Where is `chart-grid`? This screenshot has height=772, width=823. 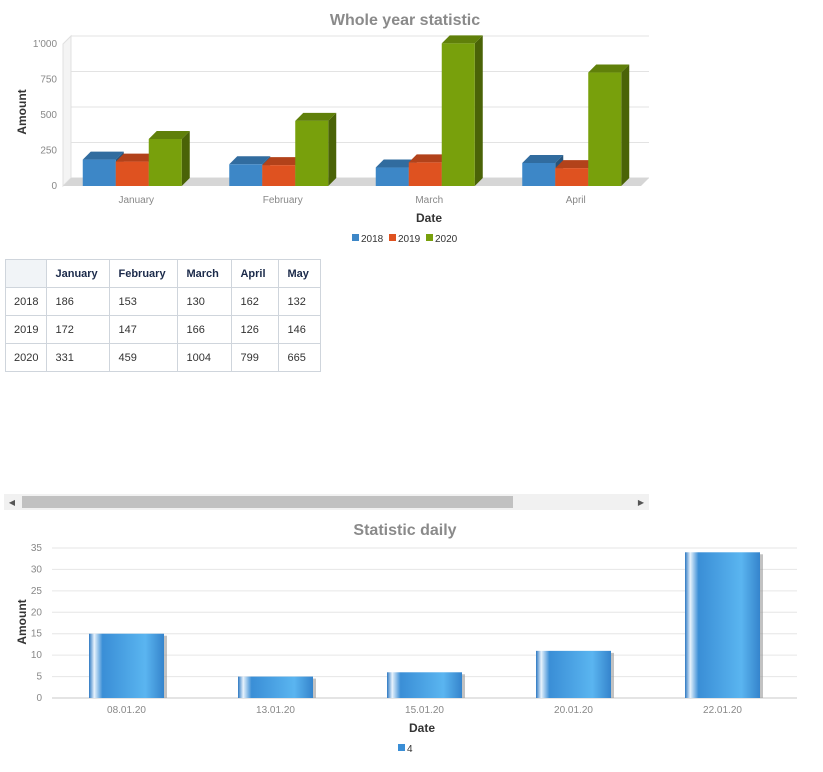
chart-grid is located at coordinates (355, 111).